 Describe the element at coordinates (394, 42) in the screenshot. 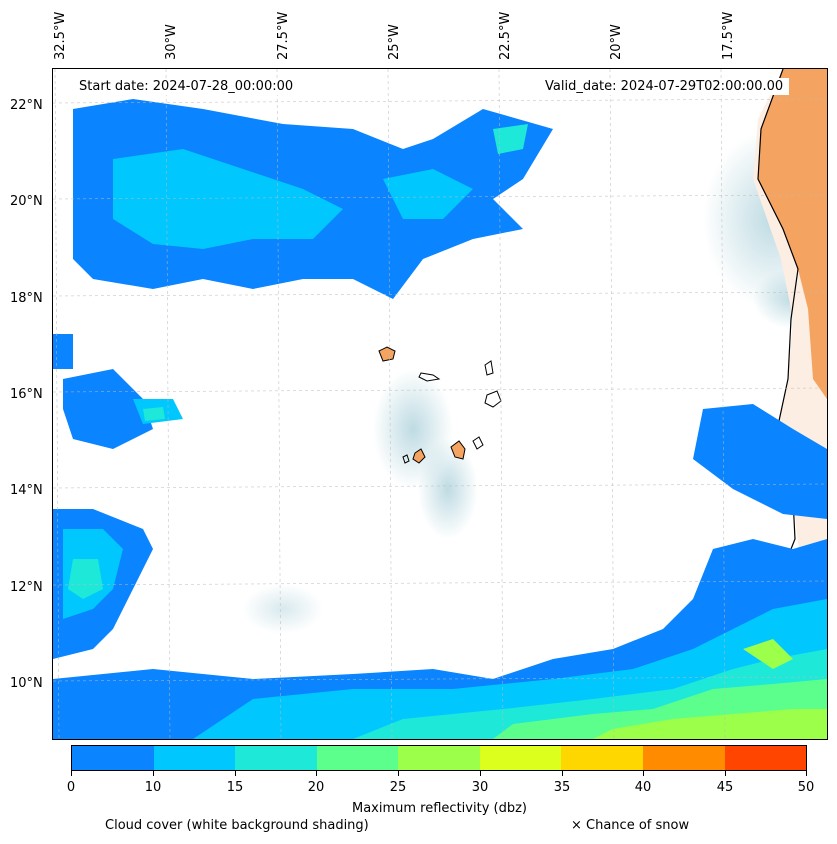

I see `lon-label: 25°W` at that location.